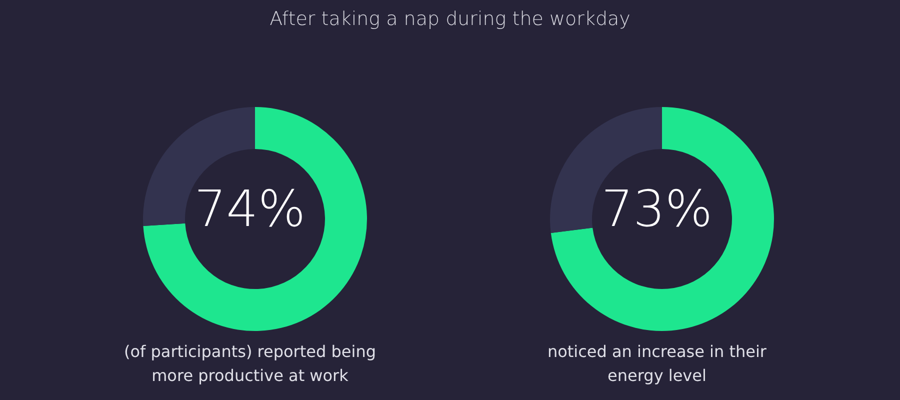 This screenshot has height=400, width=900. What do you see at coordinates (657, 209) in the screenshot?
I see `text: 73%` at bounding box center [657, 209].